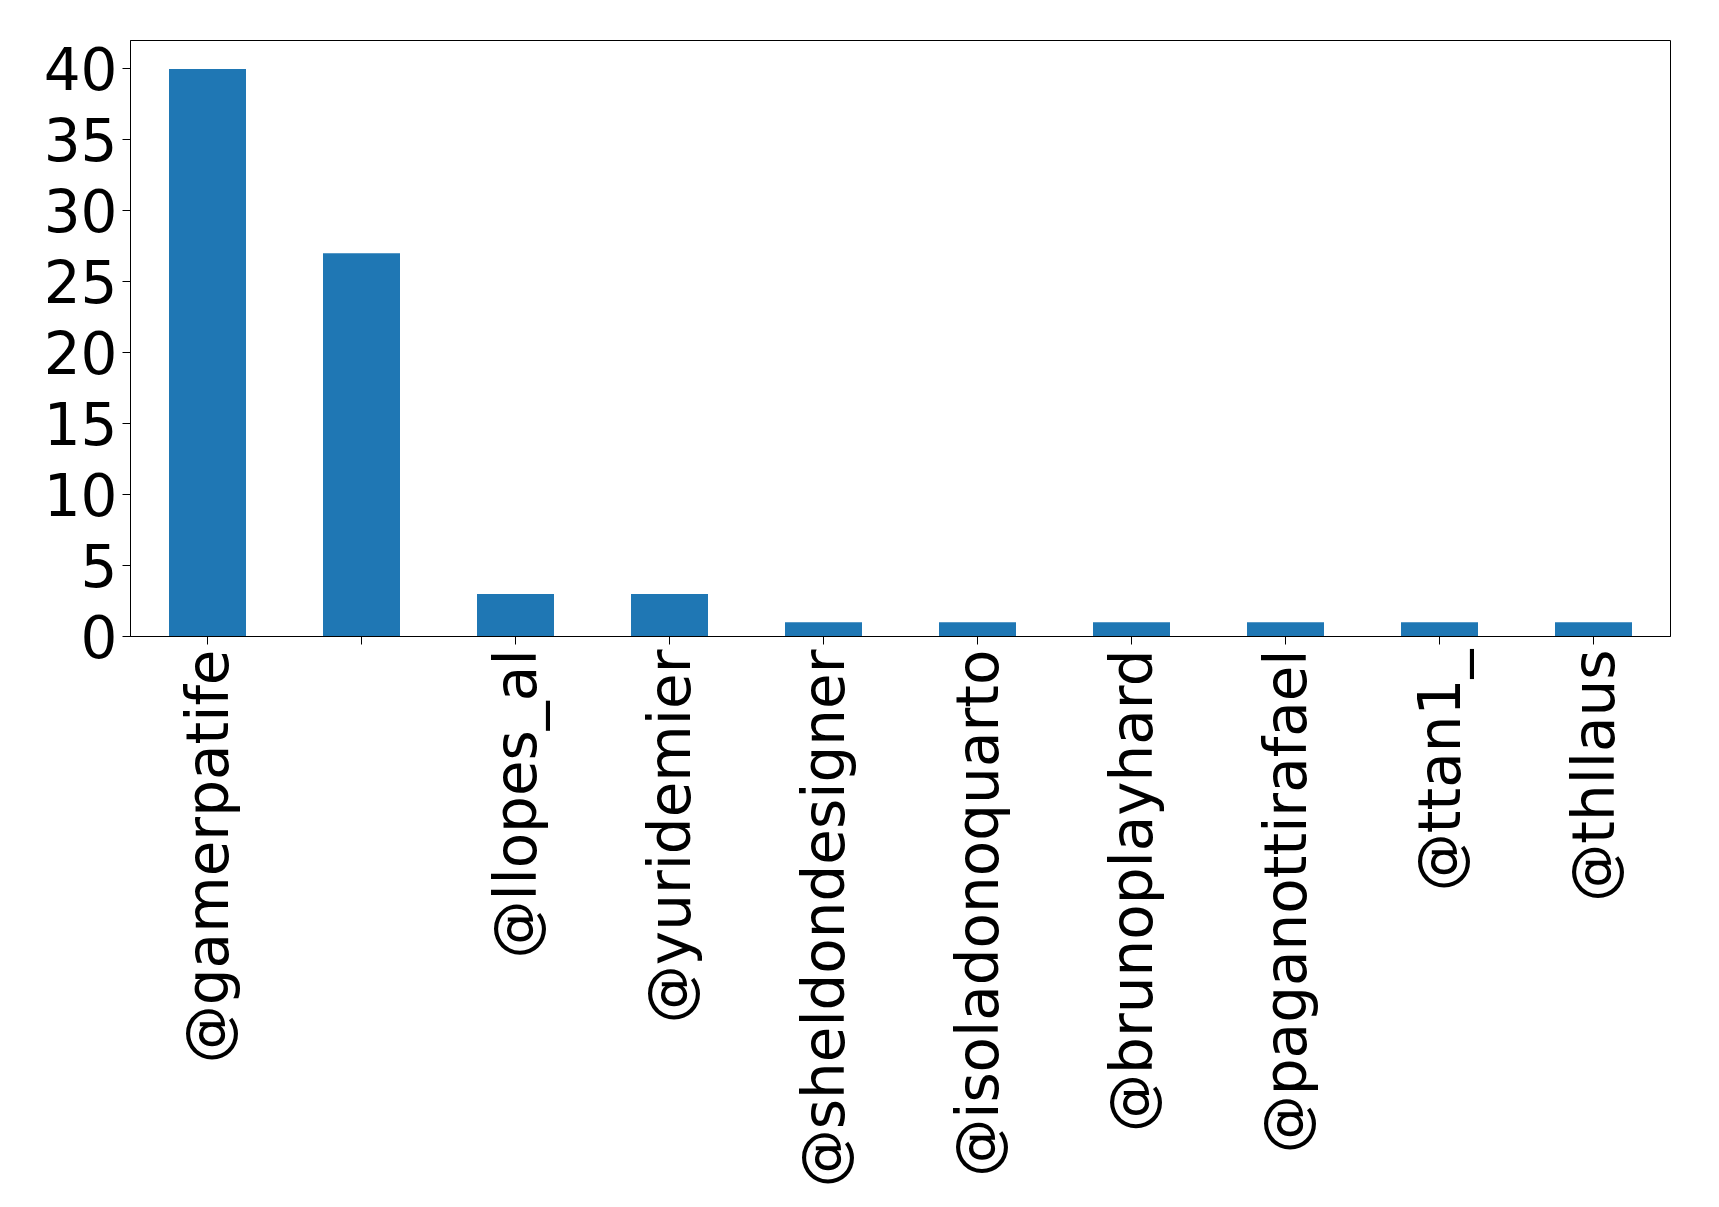 The height and width of the screenshot is (1207, 1719). What do you see at coordinates (207, 856) in the screenshot?
I see `x-tick-label: @gamerpatife` at bounding box center [207, 856].